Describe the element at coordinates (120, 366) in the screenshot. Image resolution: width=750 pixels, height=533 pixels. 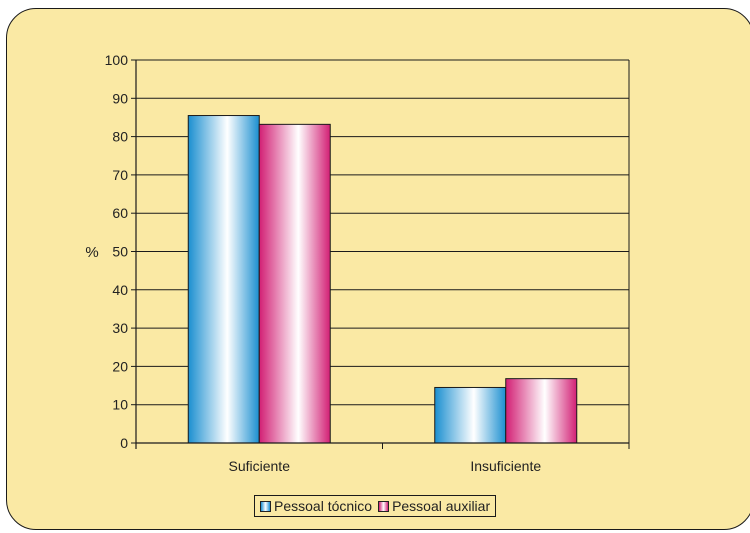
I see `y-tick-label: 20` at that location.